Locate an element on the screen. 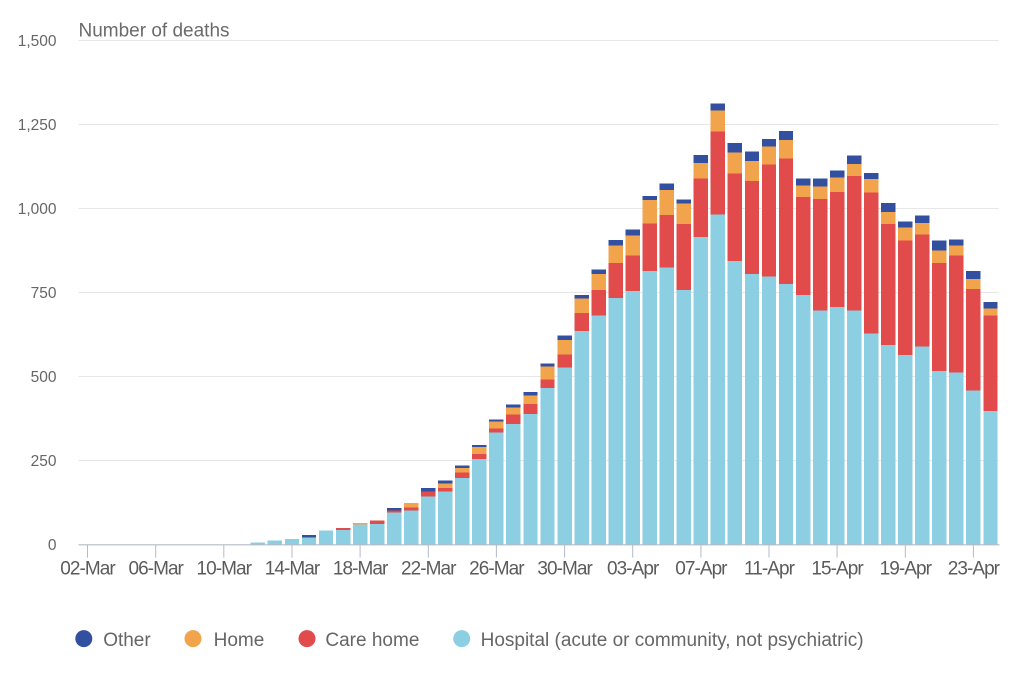 This screenshot has height=678, width=1020. svg-text: 19-Apr is located at coordinates (906, 568).